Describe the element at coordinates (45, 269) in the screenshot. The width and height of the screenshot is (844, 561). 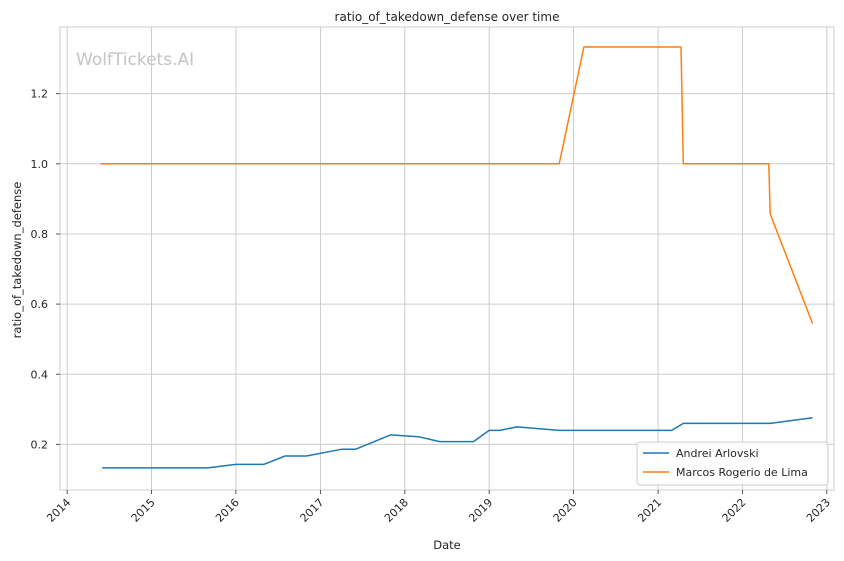
I see `y-axis-ticks: 0.2 0.4 0.6 0.8 1.0 1.2` at that location.